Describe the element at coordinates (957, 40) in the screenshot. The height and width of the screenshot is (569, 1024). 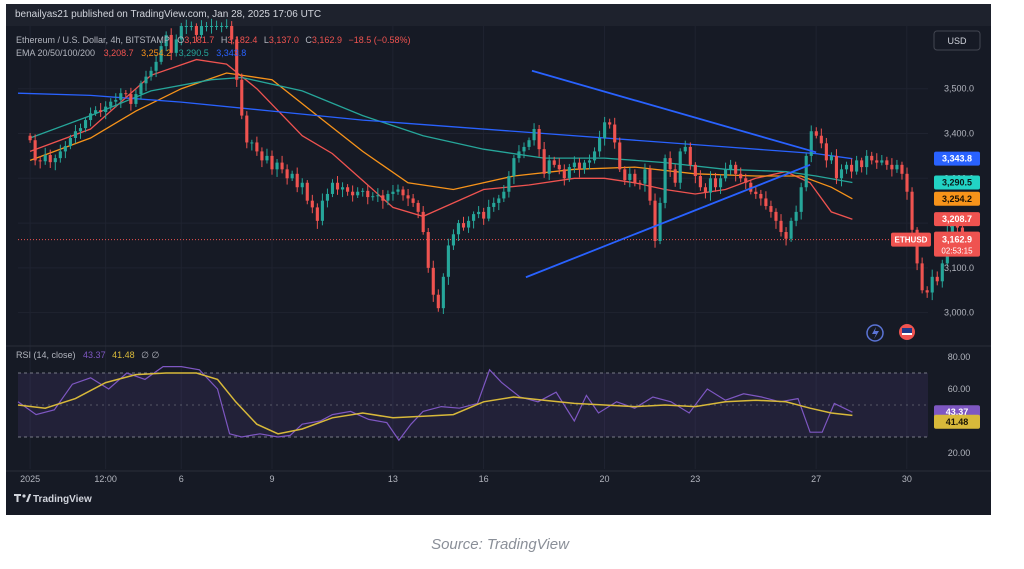
I see `currency-button: USD` at that location.